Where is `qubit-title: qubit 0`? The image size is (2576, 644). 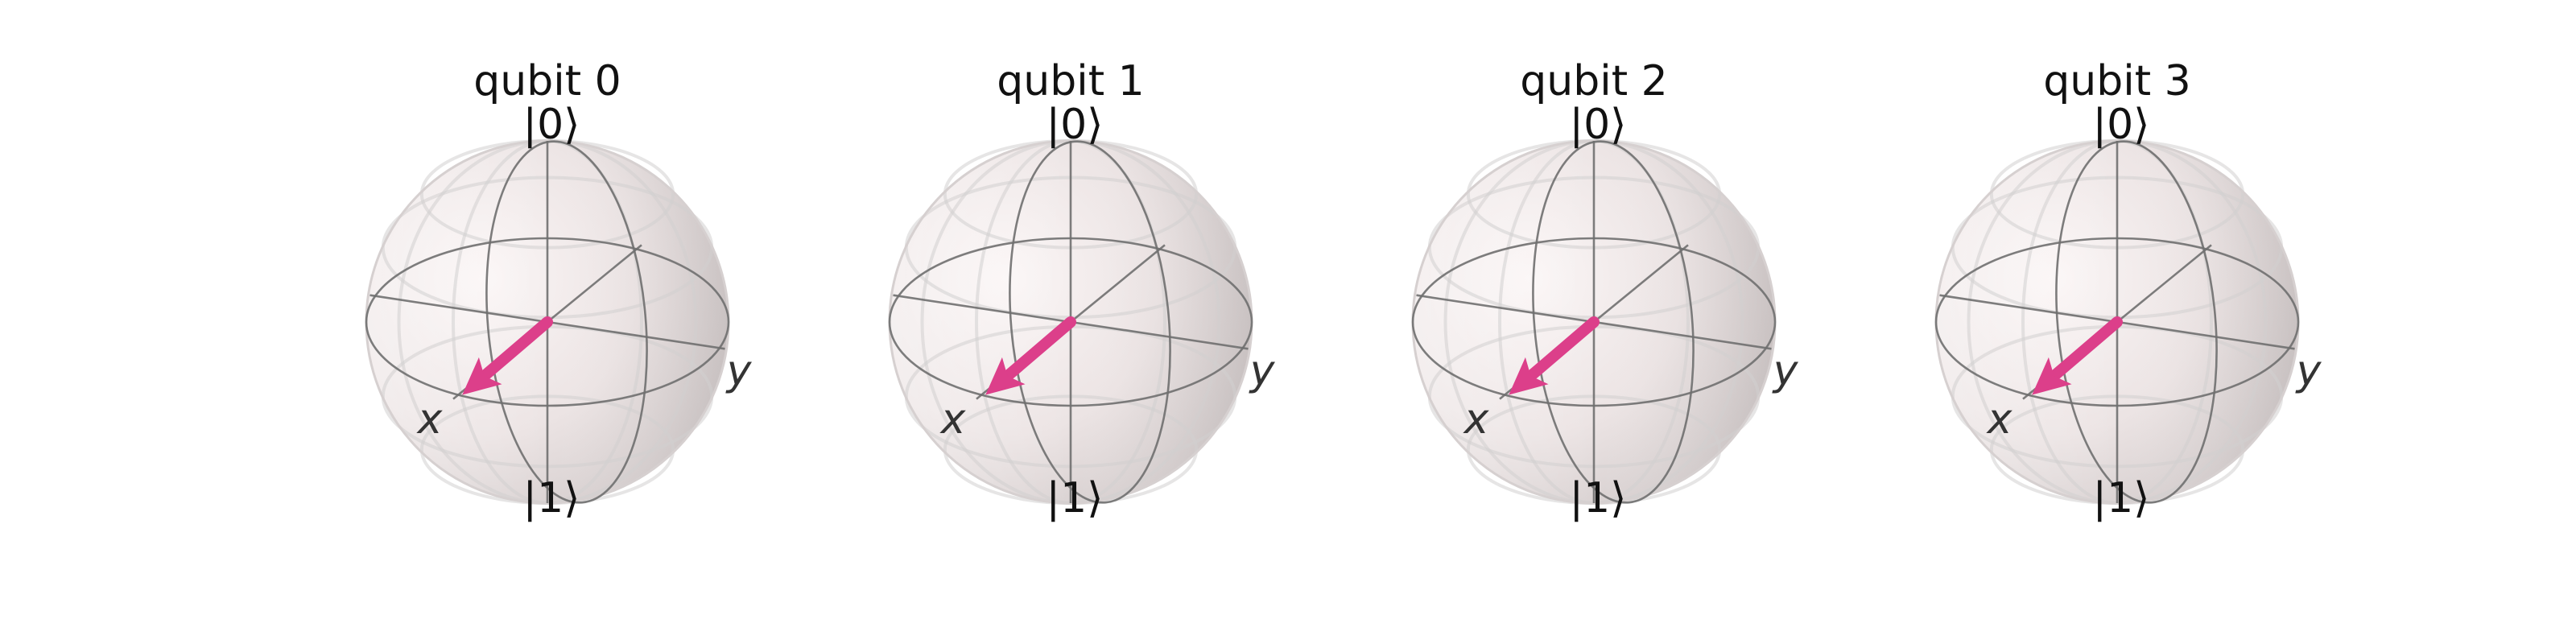 qubit-title: qubit 0 is located at coordinates (547, 81).